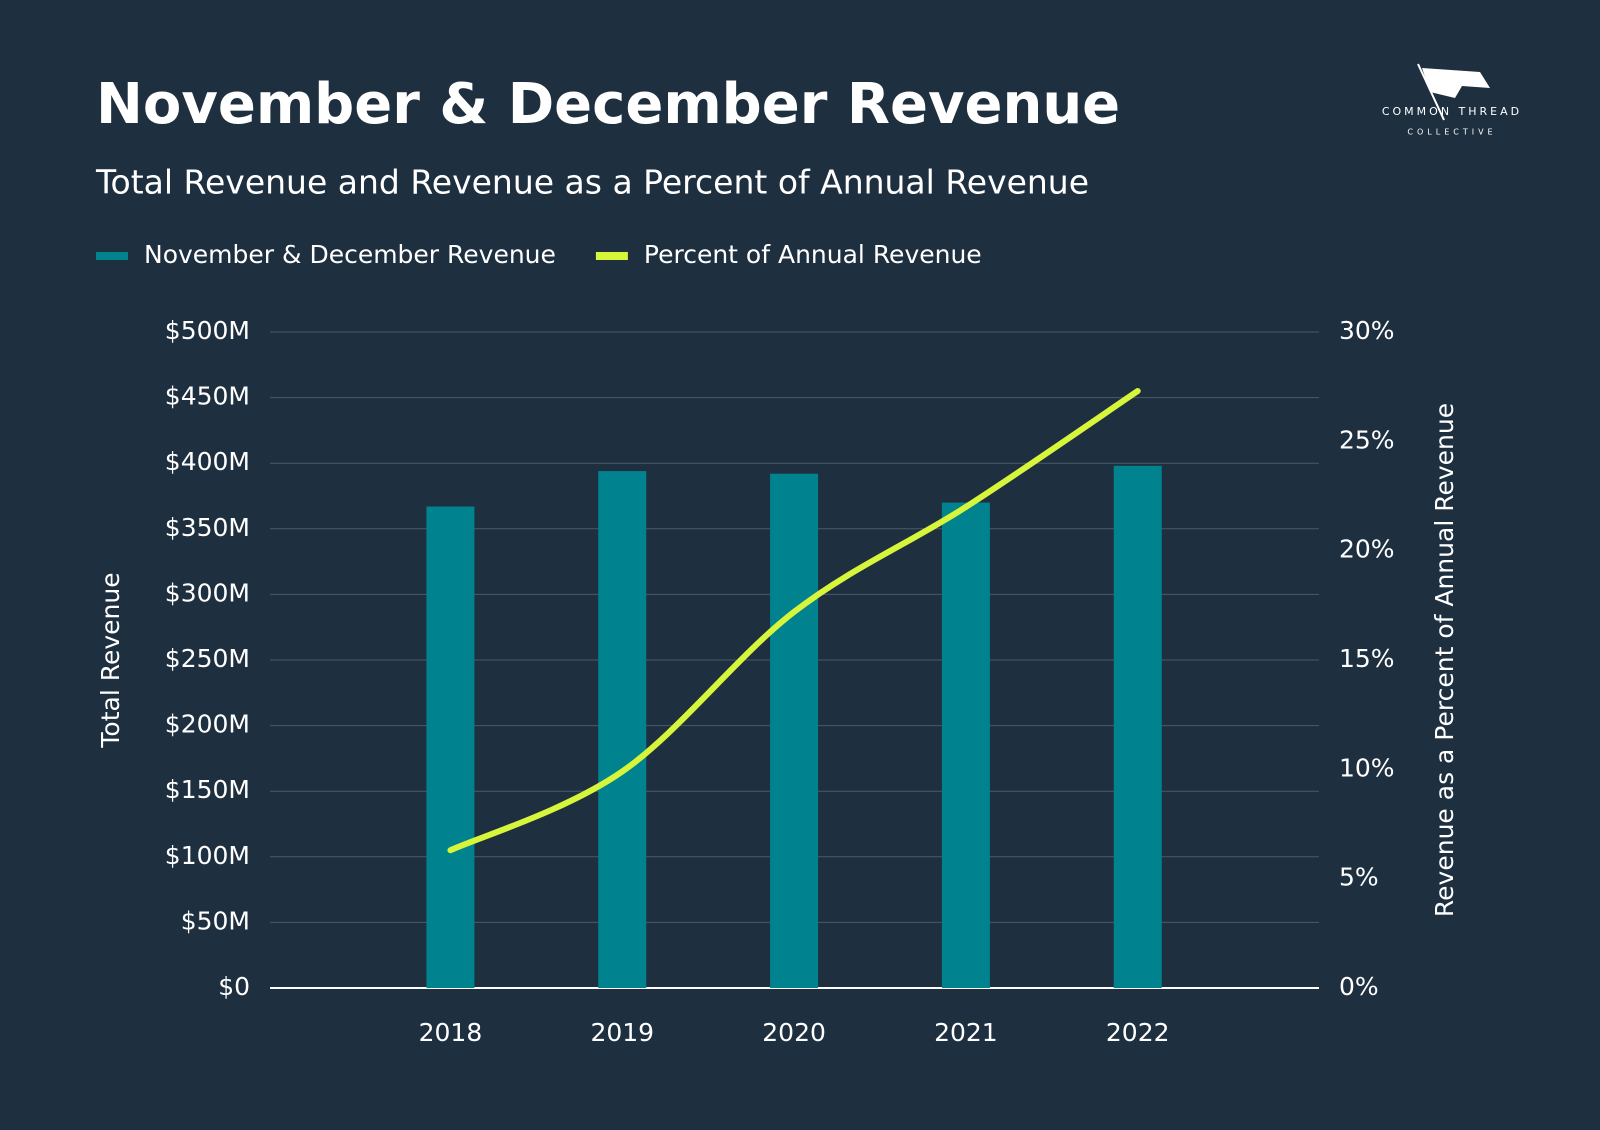 Image resolution: width=1600 pixels, height=1130 pixels. What do you see at coordinates (966, 1032) in the screenshot?
I see `x-tick-label: 2021` at bounding box center [966, 1032].